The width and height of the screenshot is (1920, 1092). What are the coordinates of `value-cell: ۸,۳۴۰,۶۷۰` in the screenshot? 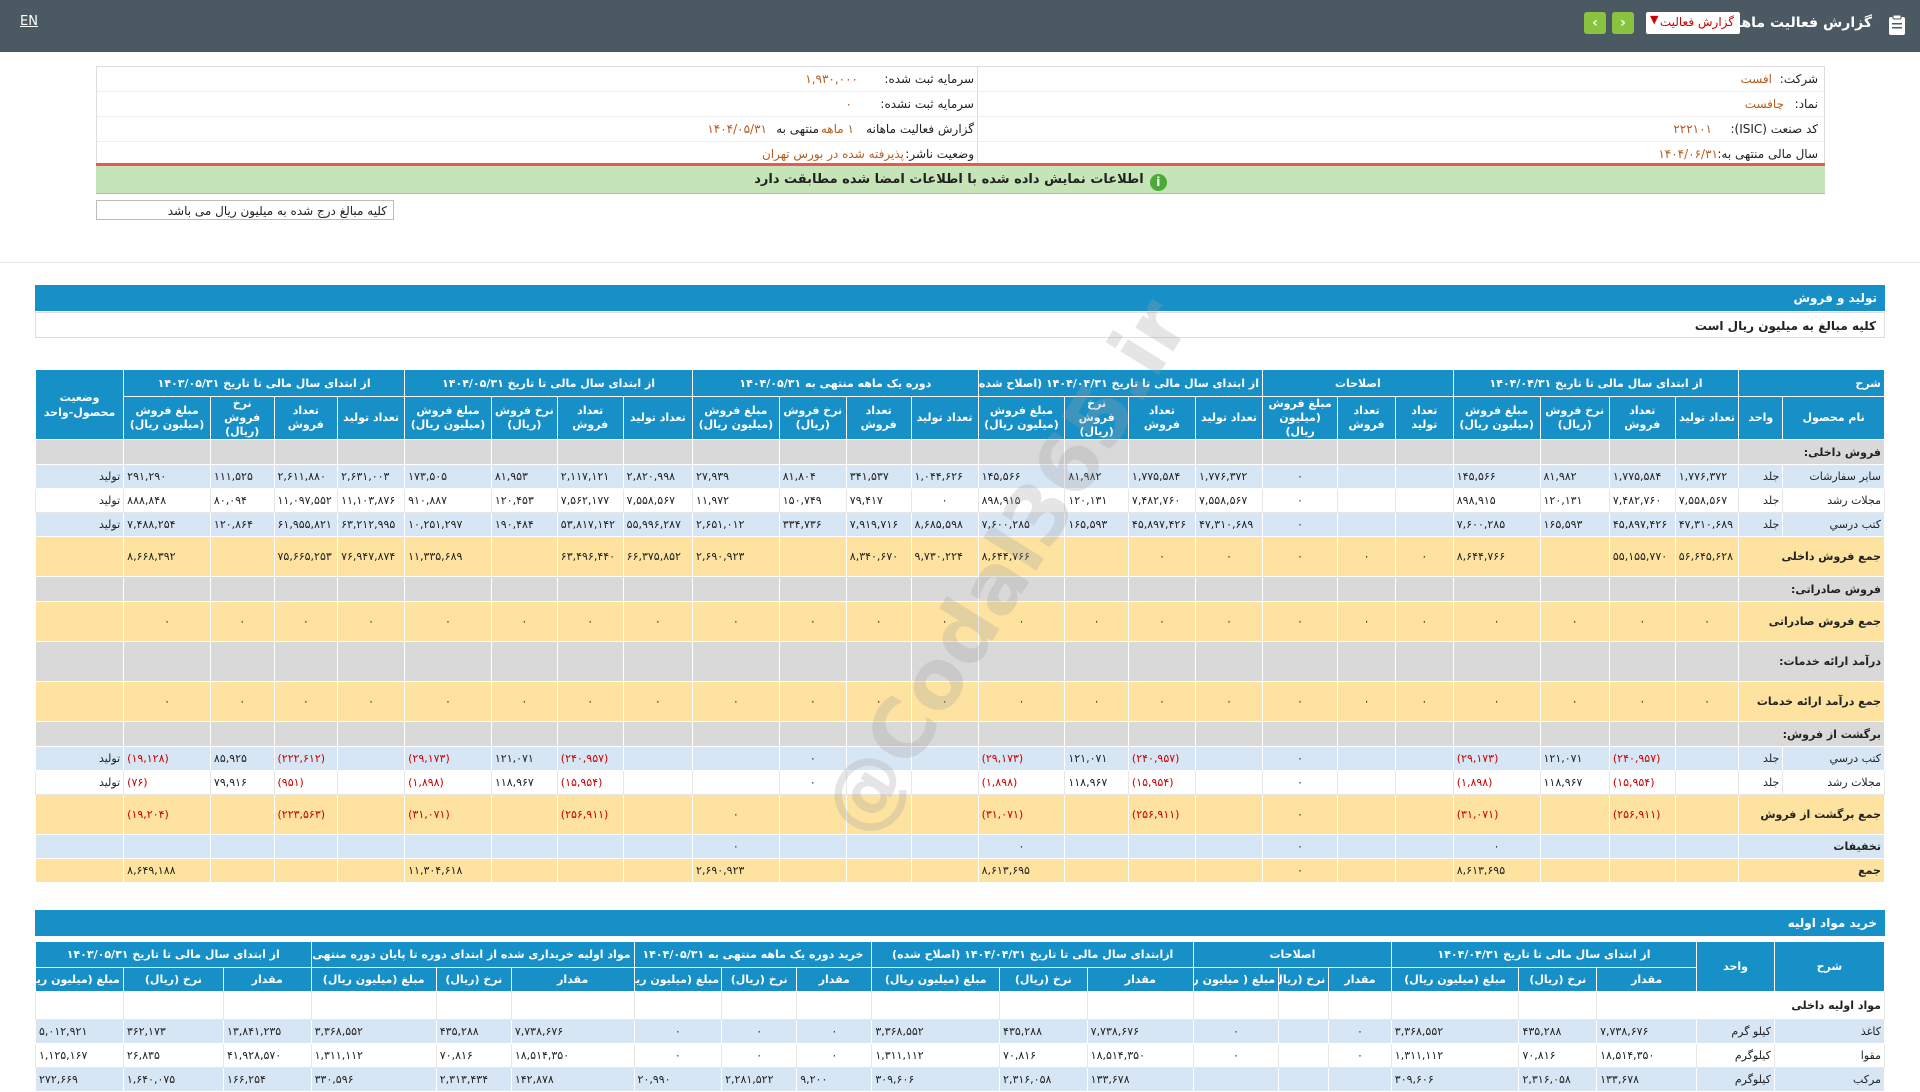 It's located at (878, 556).